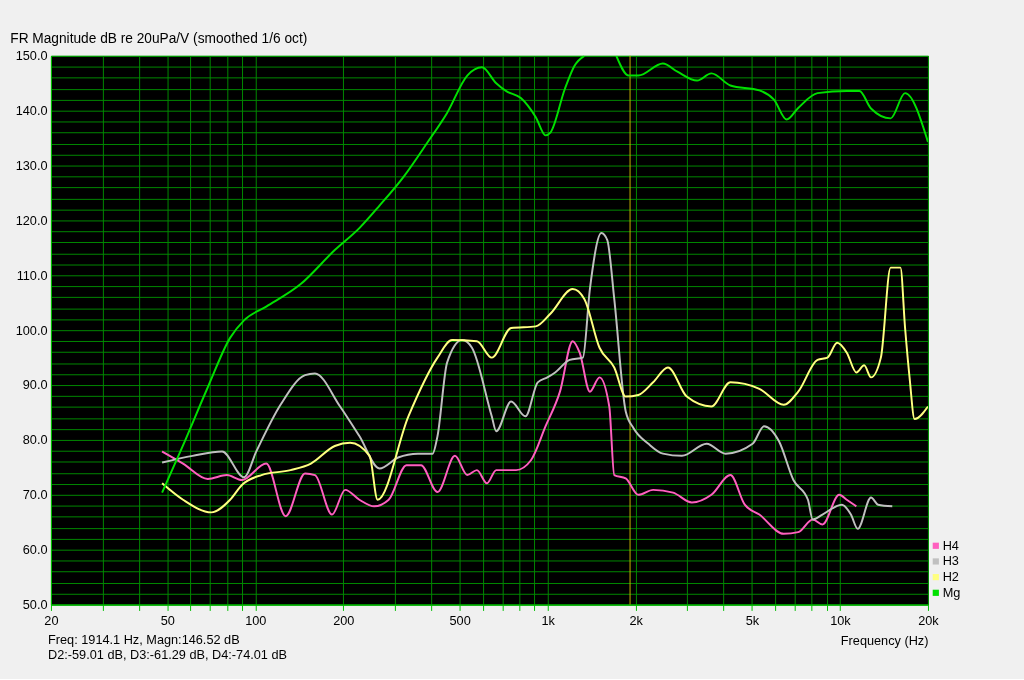  I want to click on x-tick-label: 20, so click(51, 620).